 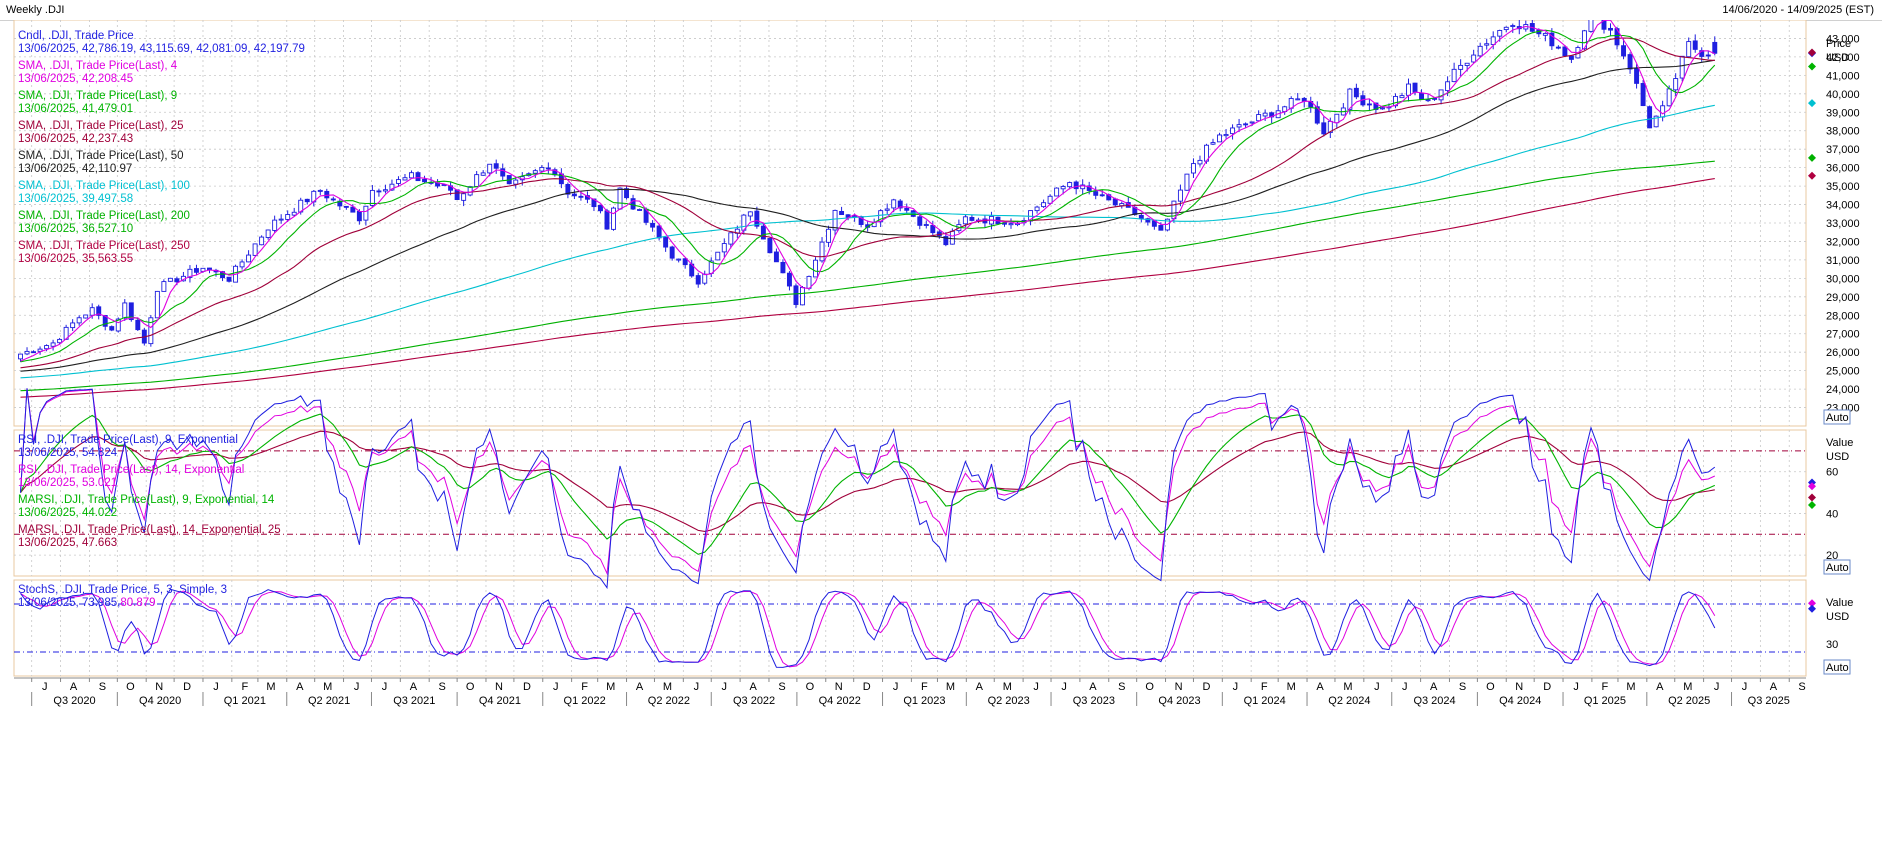 I want to click on price-tick-label: 29,000, so click(x=1843, y=298).